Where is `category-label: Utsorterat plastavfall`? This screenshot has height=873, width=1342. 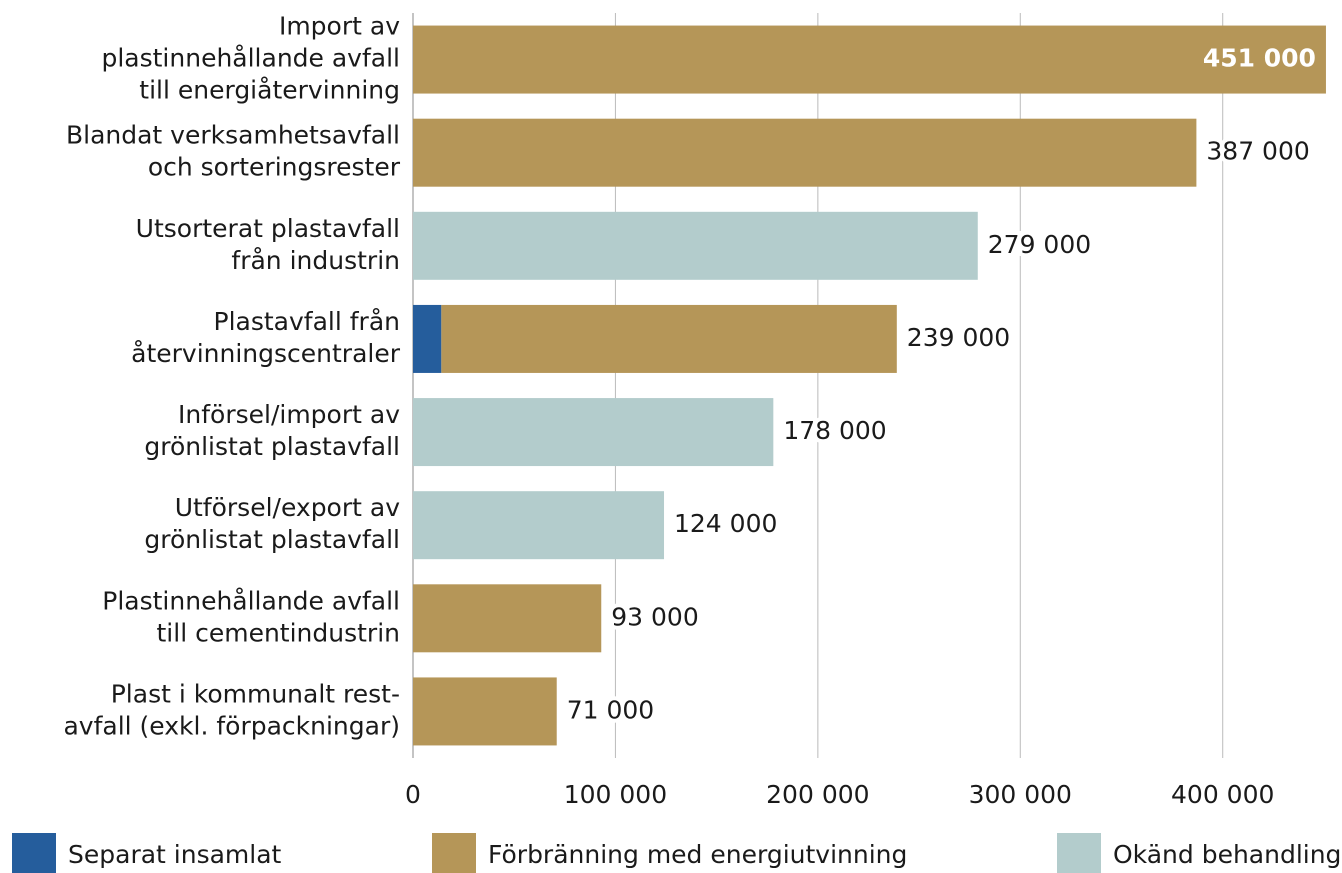 category-label: Utsorterat plastavfall is located at coordinates (268, 228).